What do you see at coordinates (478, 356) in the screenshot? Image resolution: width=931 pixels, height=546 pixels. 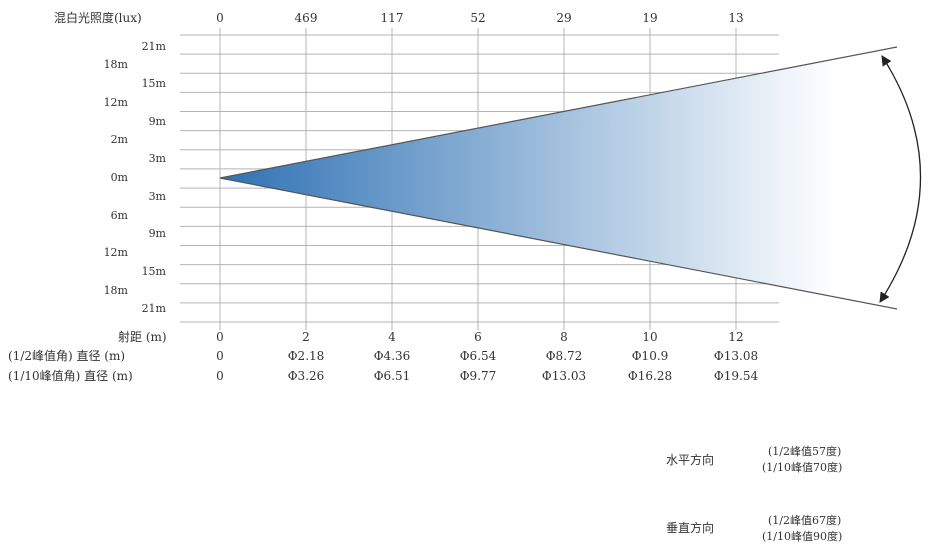 I see `half-peak-diameter: Φ6.54` at bounding box center [478, 356].